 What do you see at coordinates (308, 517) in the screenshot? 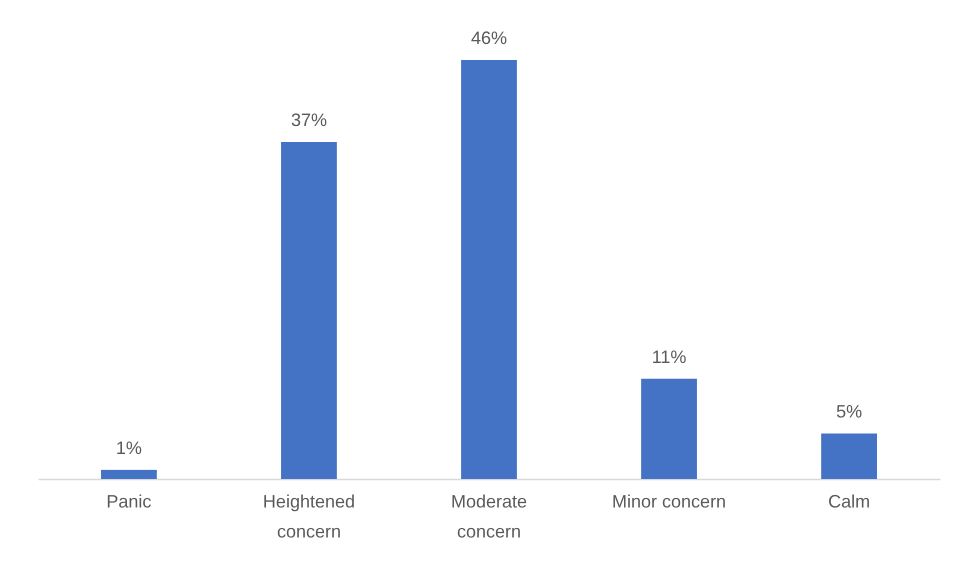
I see `x-tick-label: Heightened concern` at bounding box center [308, 517].